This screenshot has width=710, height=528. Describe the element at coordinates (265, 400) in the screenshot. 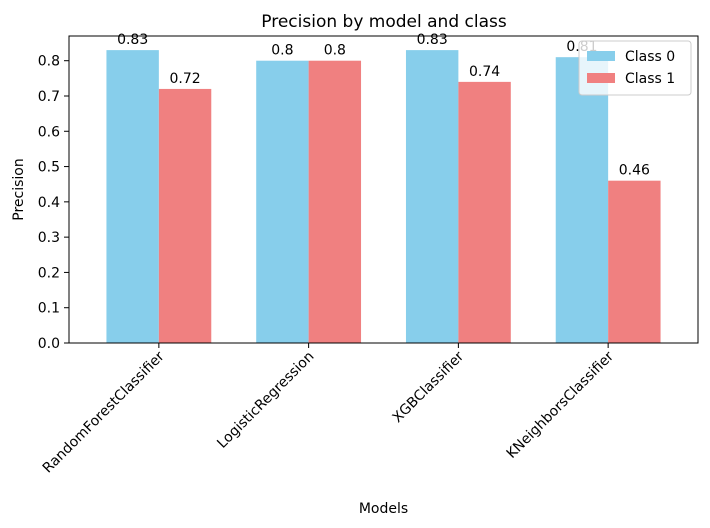

I see `x-tick-label: LogisticRegression` at that location.